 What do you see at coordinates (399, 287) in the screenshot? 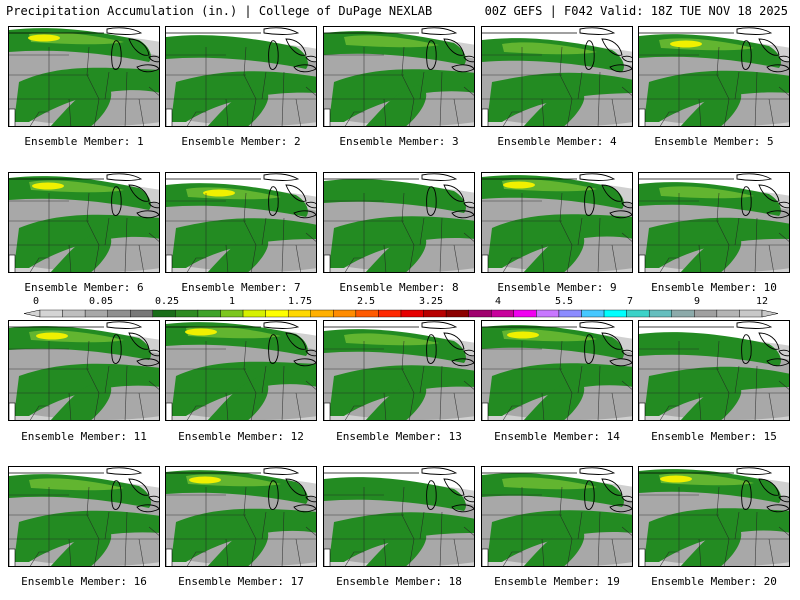
I see `ensemble-member-label: Ensemble Member: 8` at bounding box center [399, 287].